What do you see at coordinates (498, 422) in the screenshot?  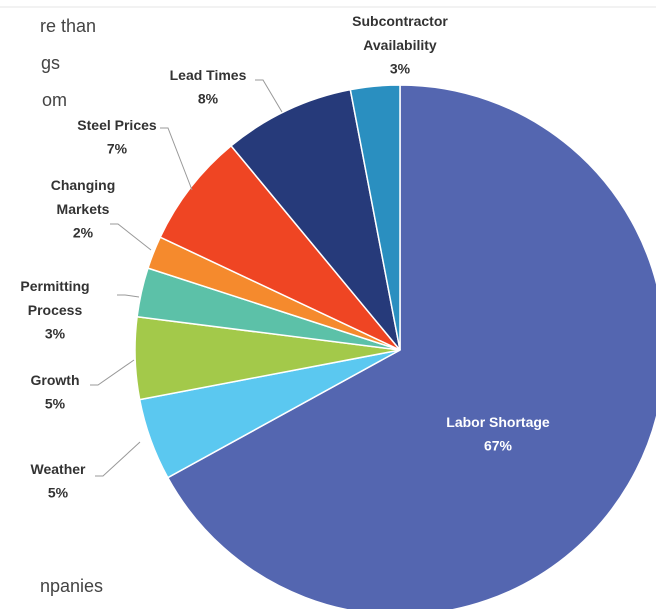 I see `slice-label: Labor Shortage` at bounding box center [498, 422].